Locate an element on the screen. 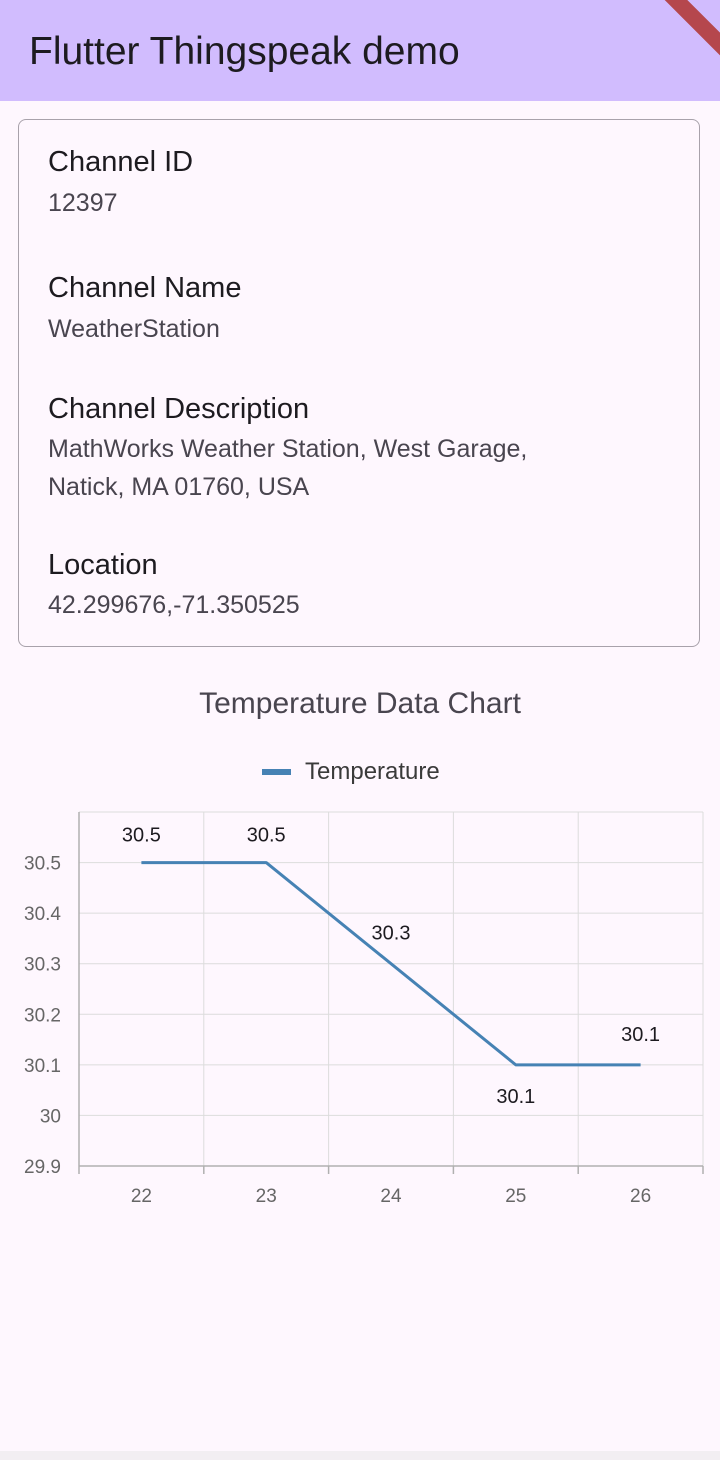 The width and height of the screenshot is (720, 1460). channel-description-value-line2: Natick, MA 01760, USA is located at coordinates (179, 487).